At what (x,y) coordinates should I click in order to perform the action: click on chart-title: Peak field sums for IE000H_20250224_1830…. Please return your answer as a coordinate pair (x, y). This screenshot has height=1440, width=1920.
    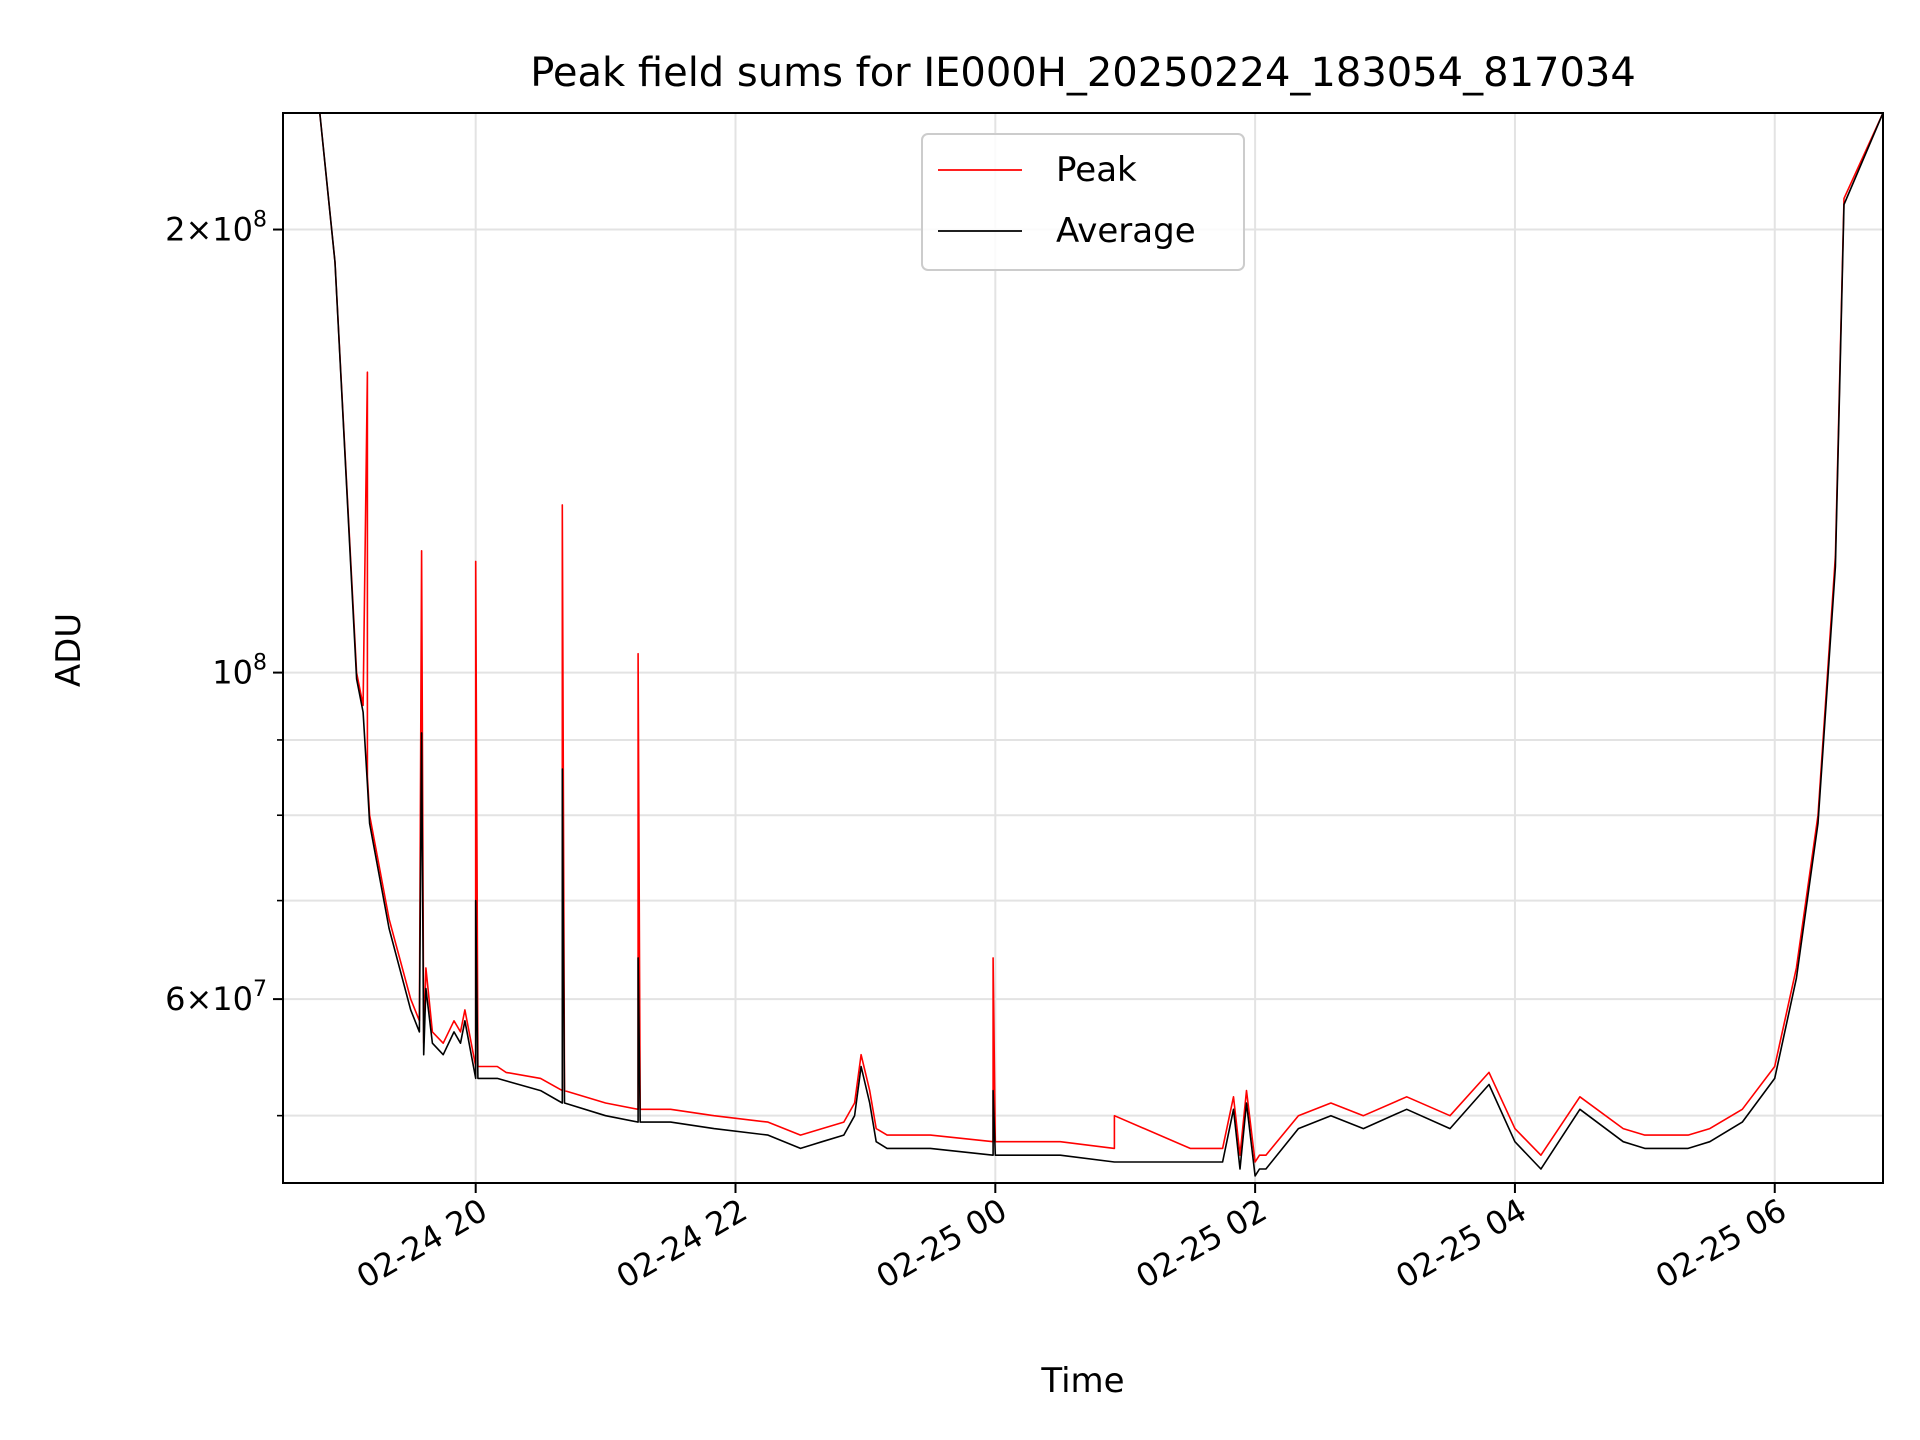
    Looking at the image, I should click on (1083, 73).